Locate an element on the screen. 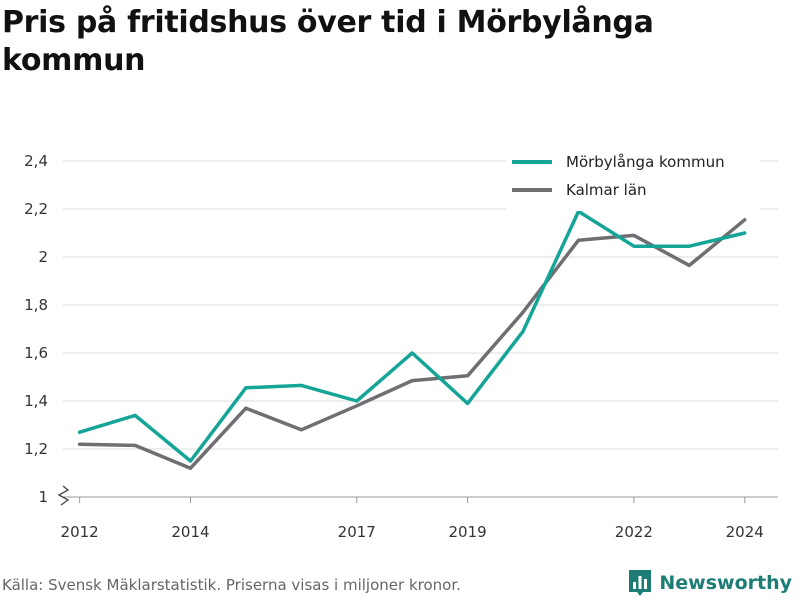  x-tick-label: 2022 is located at coordinates (634, 532).